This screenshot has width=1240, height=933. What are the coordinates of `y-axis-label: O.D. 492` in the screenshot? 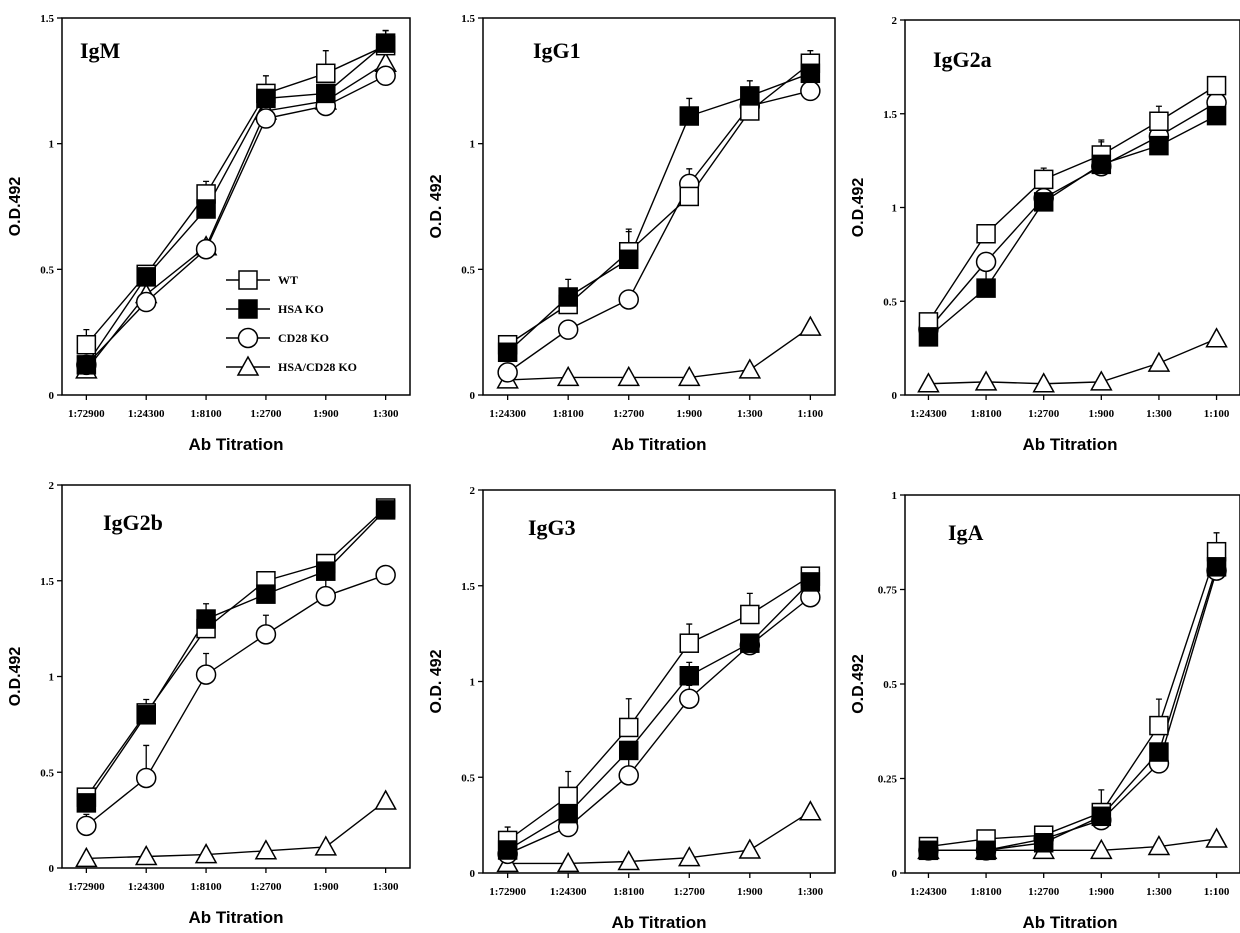 It's located at (436, 681).